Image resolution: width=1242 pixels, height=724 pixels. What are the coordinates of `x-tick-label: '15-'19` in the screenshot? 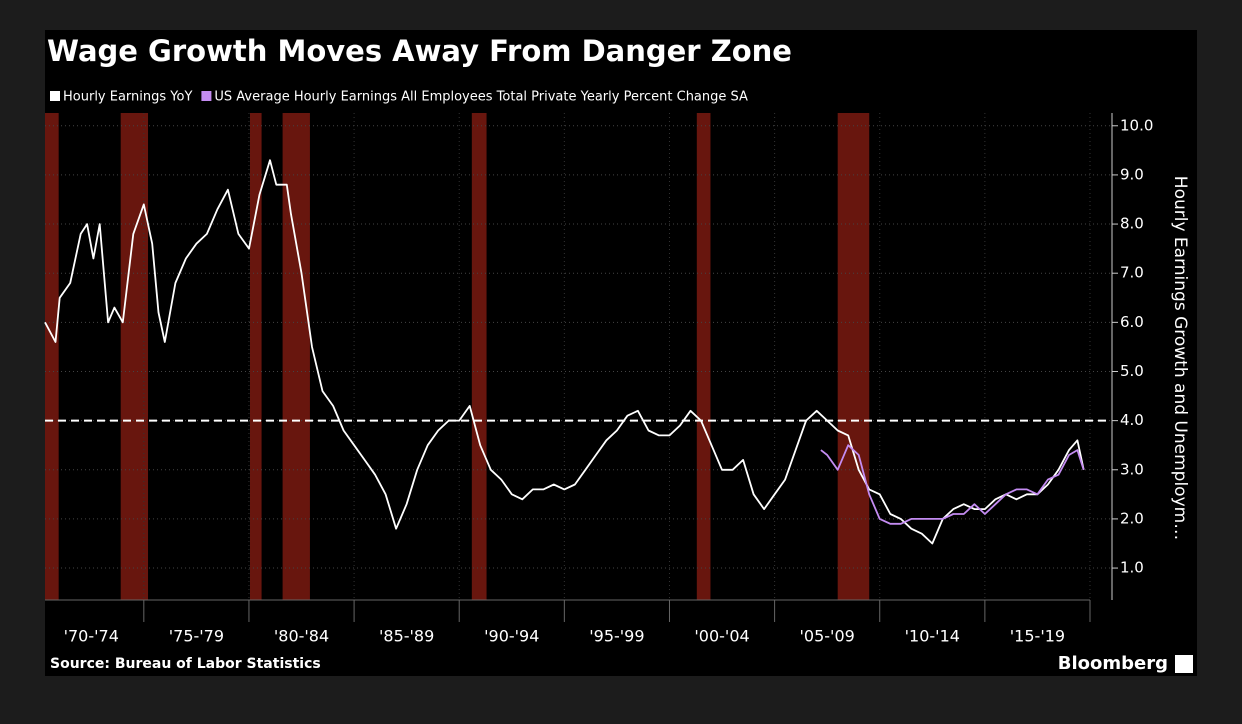 It's located at (1037, 636).